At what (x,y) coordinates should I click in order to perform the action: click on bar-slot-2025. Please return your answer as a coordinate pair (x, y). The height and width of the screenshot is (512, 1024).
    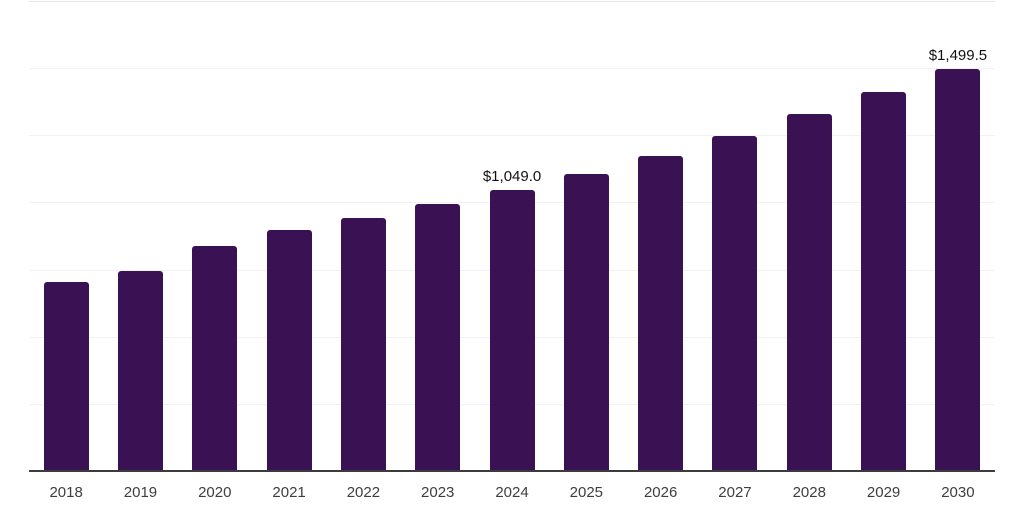
    Looking at the image, I should click on (586, 237).